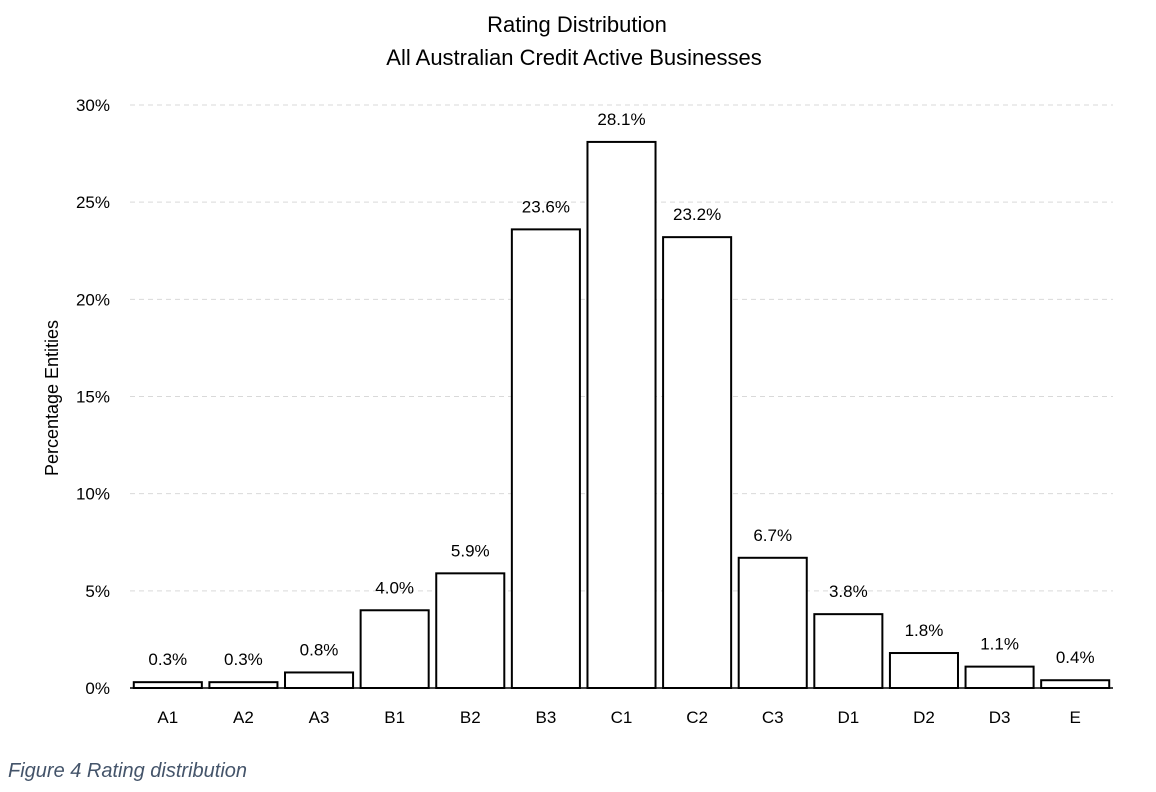 Image resolution: width=1156 pixels, height=792 pixels. I want to click on x-tick-label: C1, so click(622, 717).